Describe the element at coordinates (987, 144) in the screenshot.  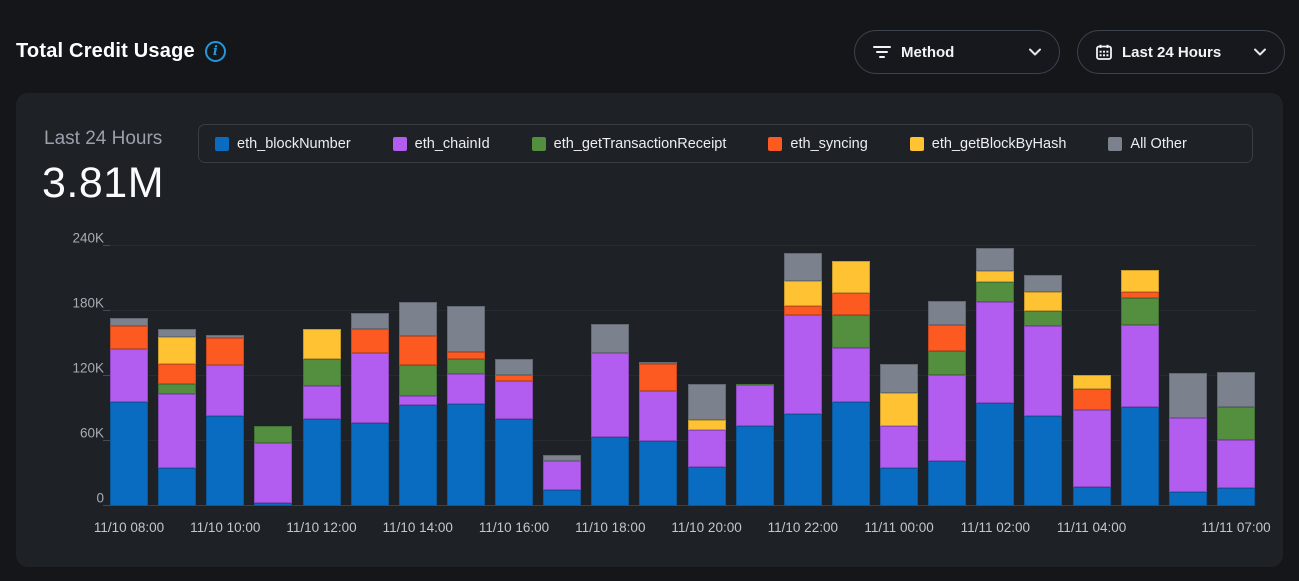
I see `legend-item-eth_getBlockByHash: eth_getBlockByHash` at that location.